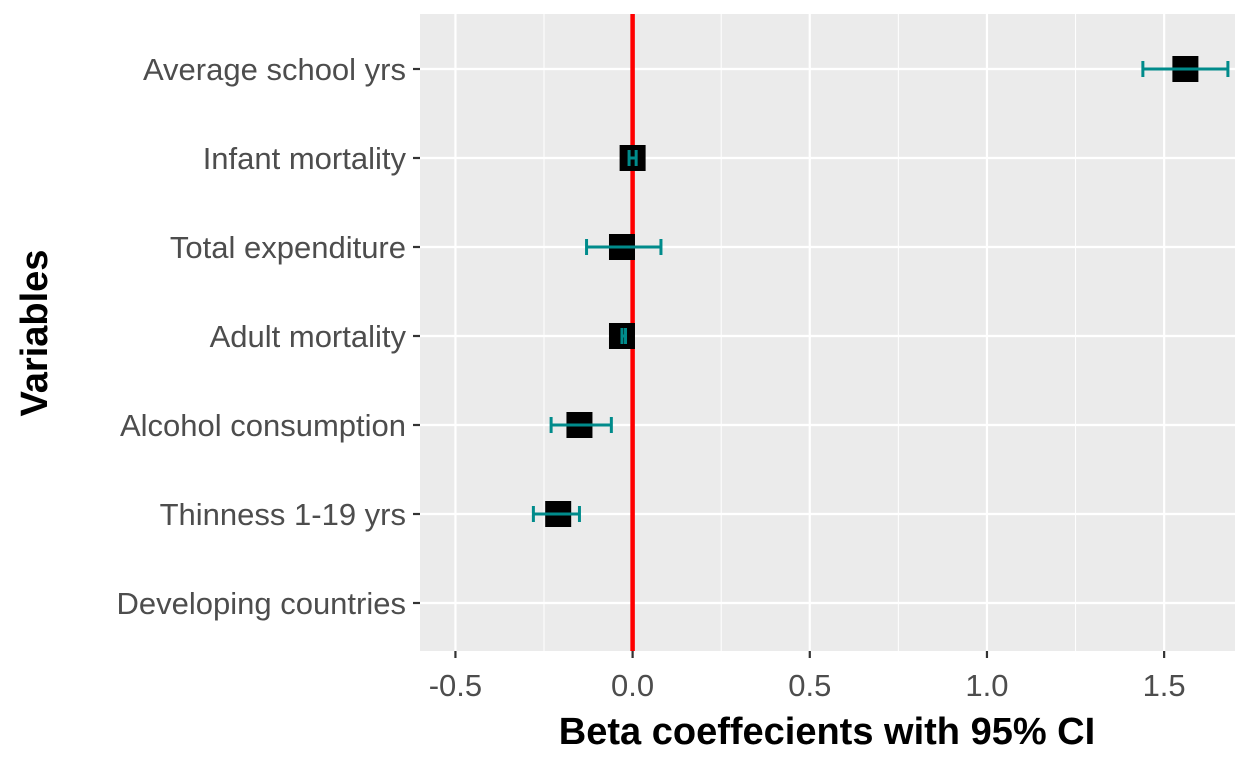 The image size is (1248, 773). I want to click on x-axis: -0.5 0.0 0.5 1.0 1.5, so click(807, 677).